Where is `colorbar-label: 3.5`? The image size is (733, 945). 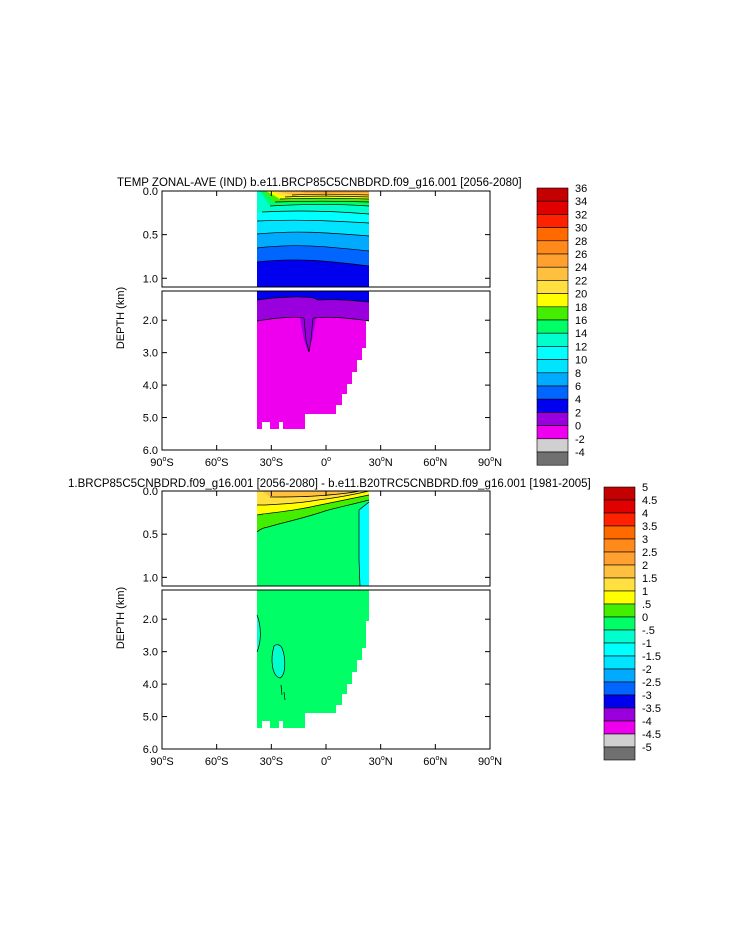
colorbar-label: 3.5 is located at coordinates (649, 527).